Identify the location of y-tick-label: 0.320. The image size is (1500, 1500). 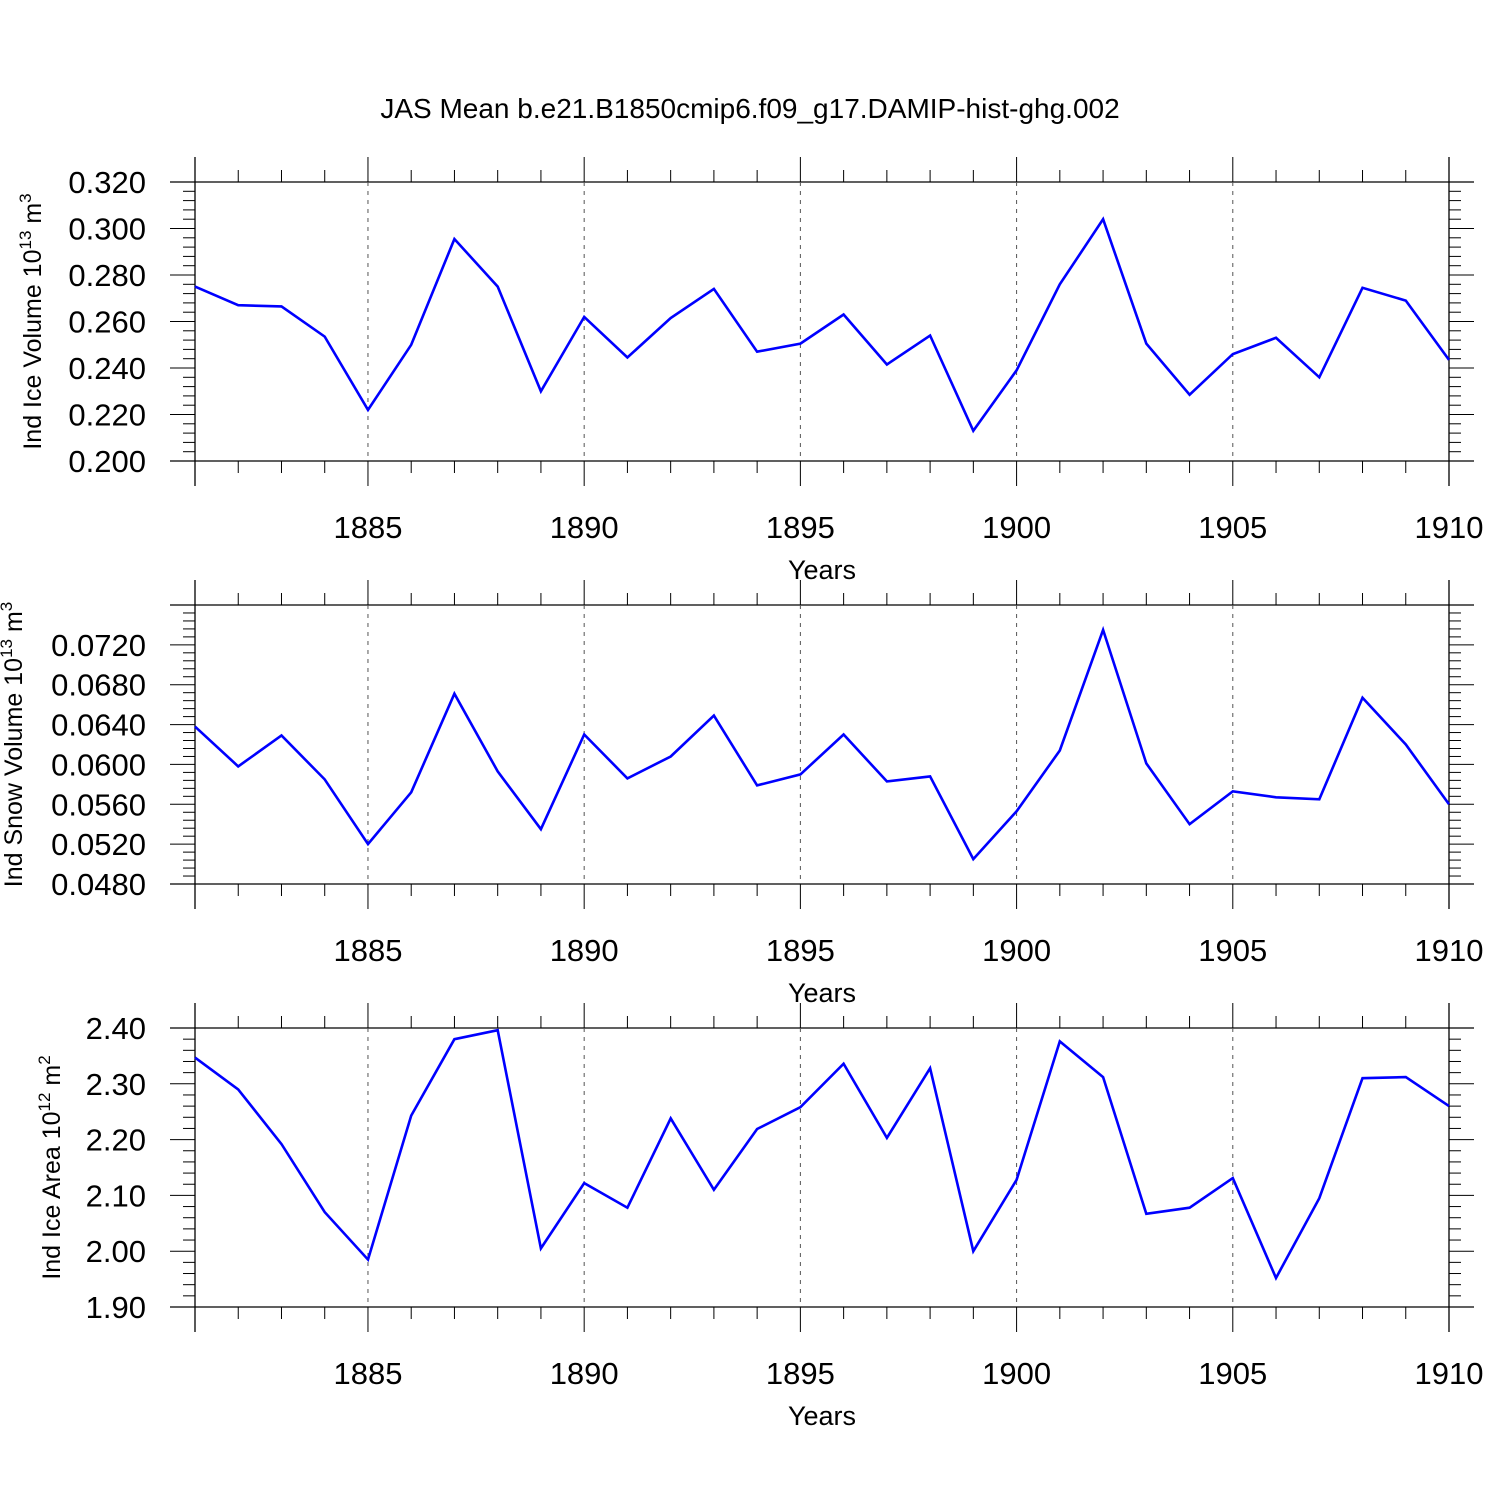
(107, 182).